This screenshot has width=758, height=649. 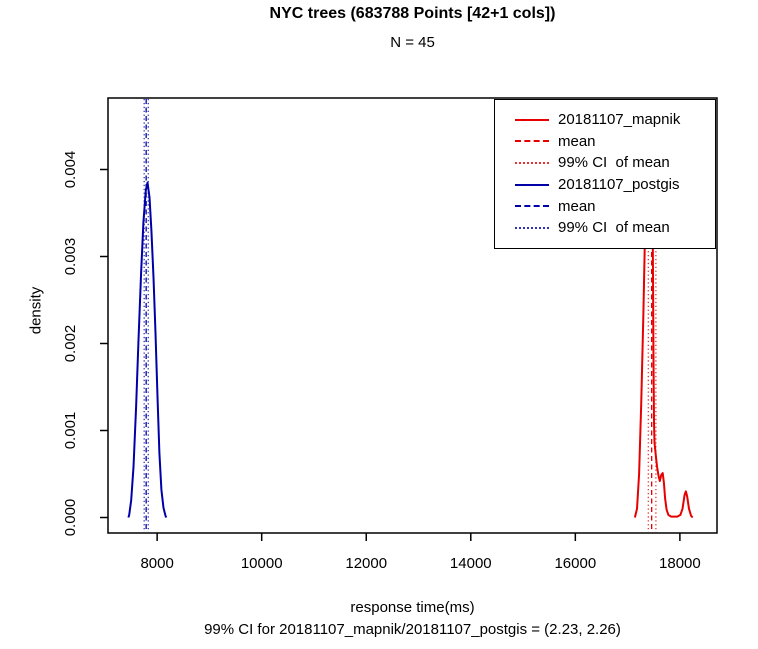 I want to click on 20181107_postgis-density-curve, so click(x=147, y=349).